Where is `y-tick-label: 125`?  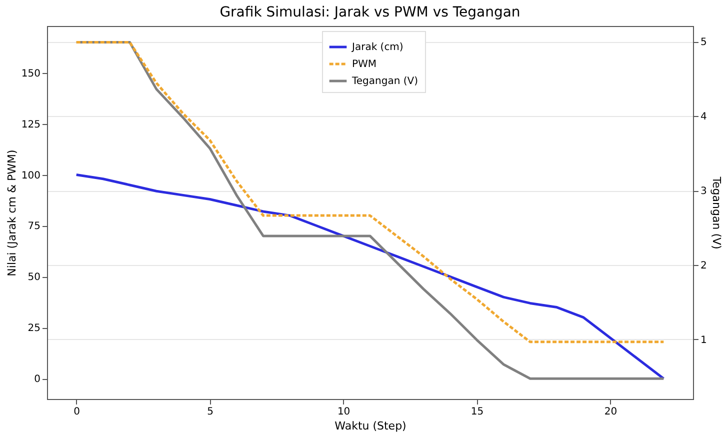 y-tick-label: 125 is located at coordinates (30, 124).